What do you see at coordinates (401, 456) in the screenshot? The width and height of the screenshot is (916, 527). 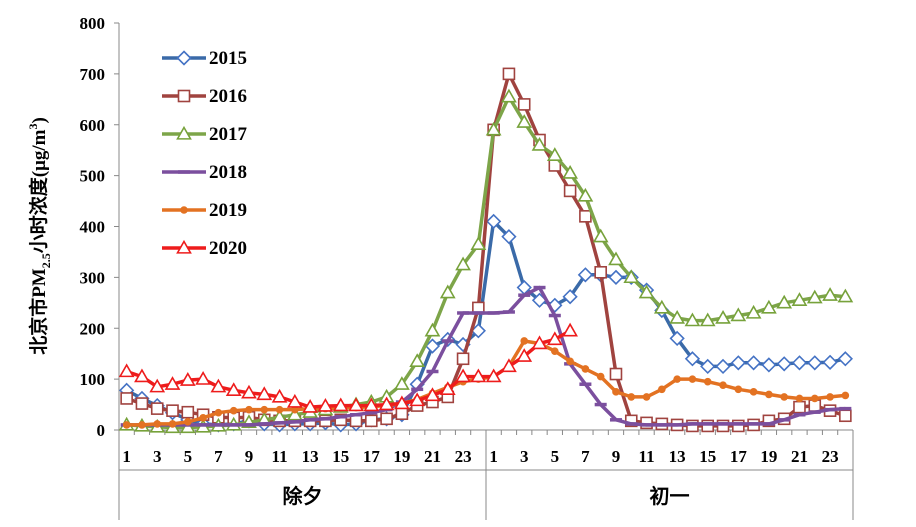 I see `x-tick-label: 19` at bounding box center [401, 456].